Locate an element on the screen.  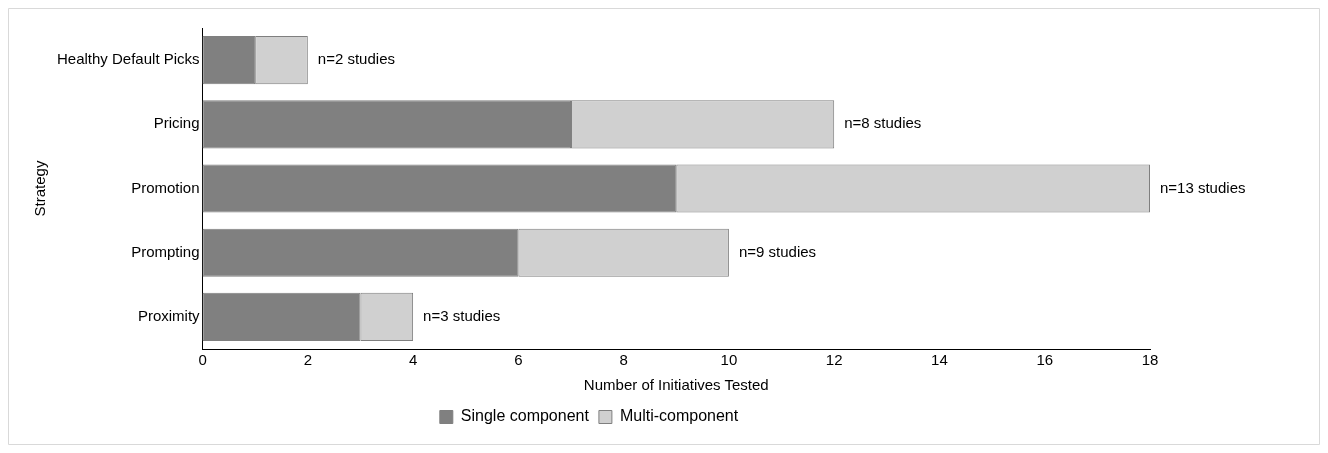
x-tick-label: 18 is located at coordinates (1150, 360).